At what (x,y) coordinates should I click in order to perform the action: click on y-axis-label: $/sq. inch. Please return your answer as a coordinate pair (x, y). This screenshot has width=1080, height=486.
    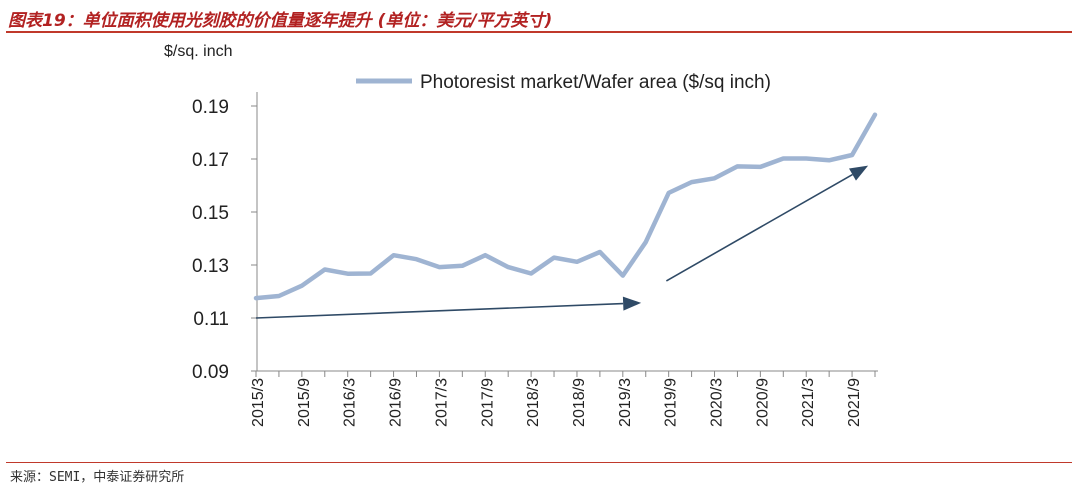
    Looking at the image, I should click on (198, 51).